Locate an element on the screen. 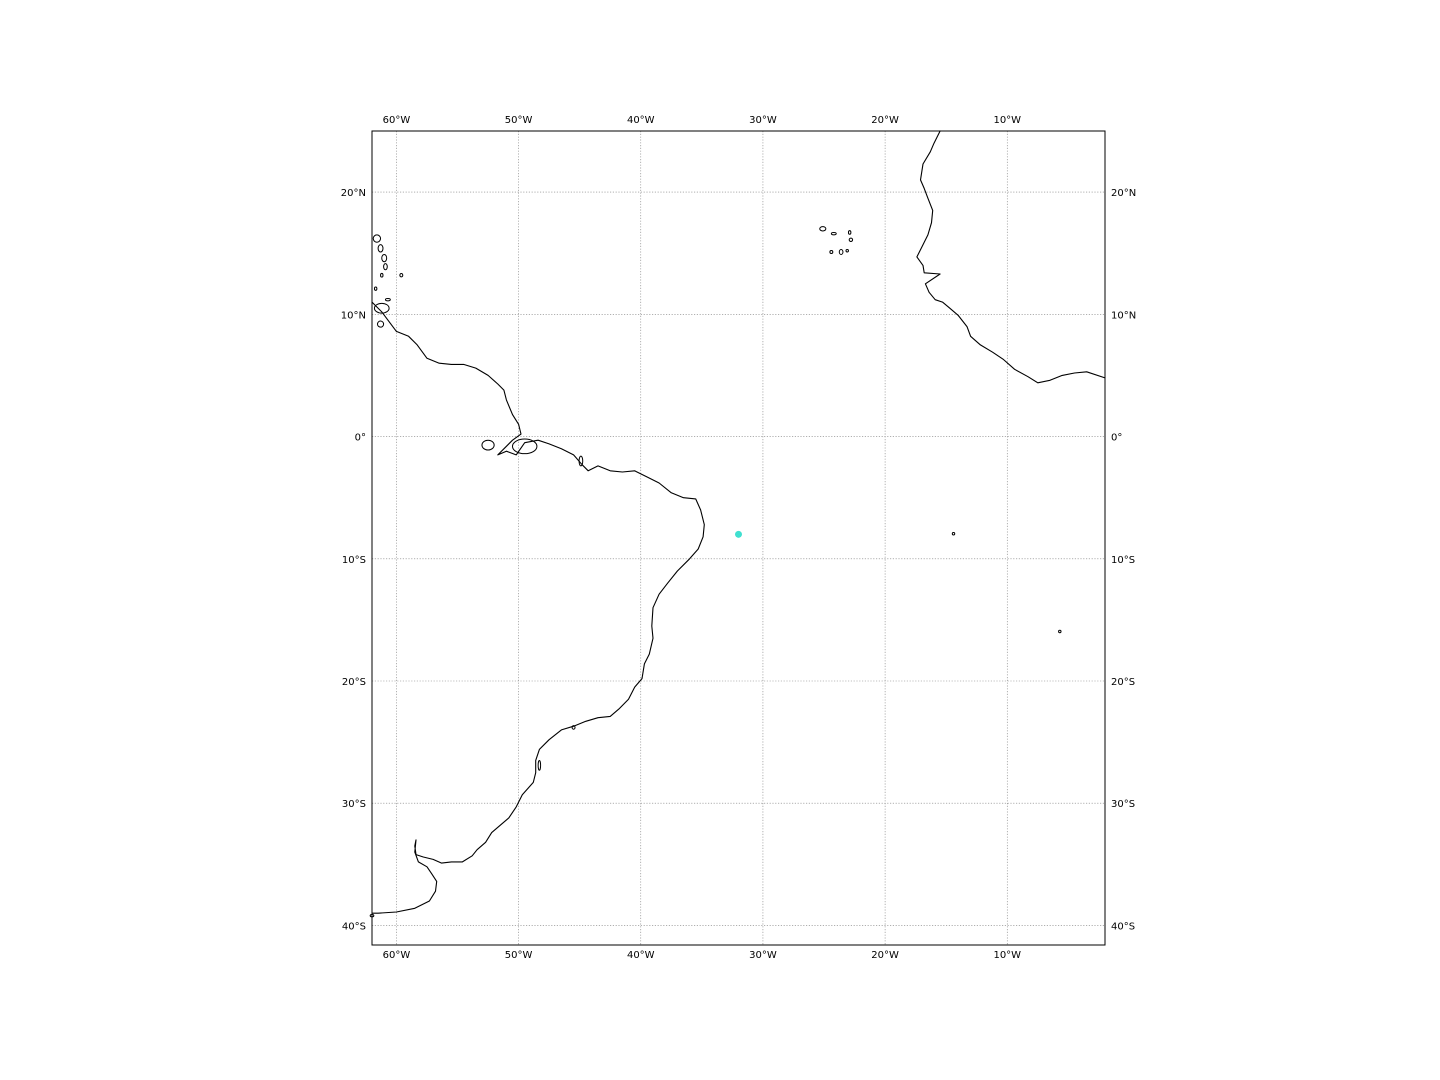 The width and height of the screenshot is (1440, 1080). lat-tick-label-left: 20°N is located at coordinates (353, 193).